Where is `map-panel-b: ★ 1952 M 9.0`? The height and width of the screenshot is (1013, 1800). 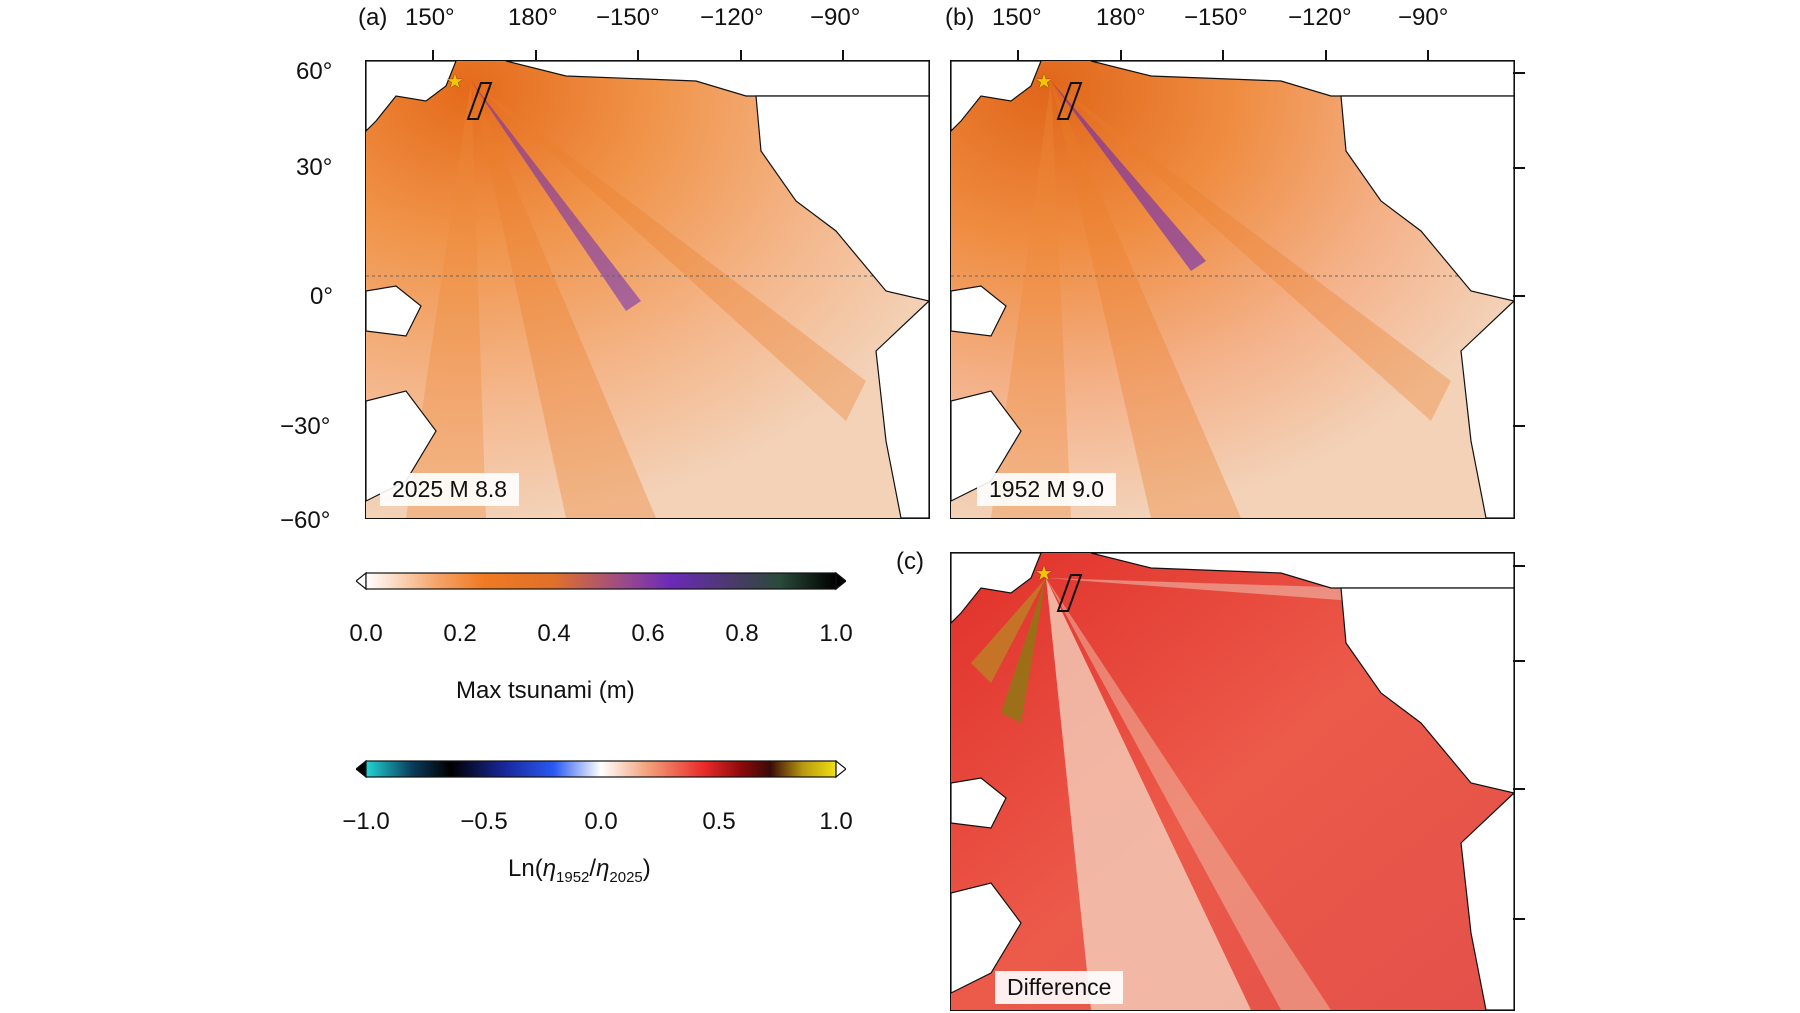 map-panel-b: ★ 1952 M 9.0 is located at coordinates (1232, 289).